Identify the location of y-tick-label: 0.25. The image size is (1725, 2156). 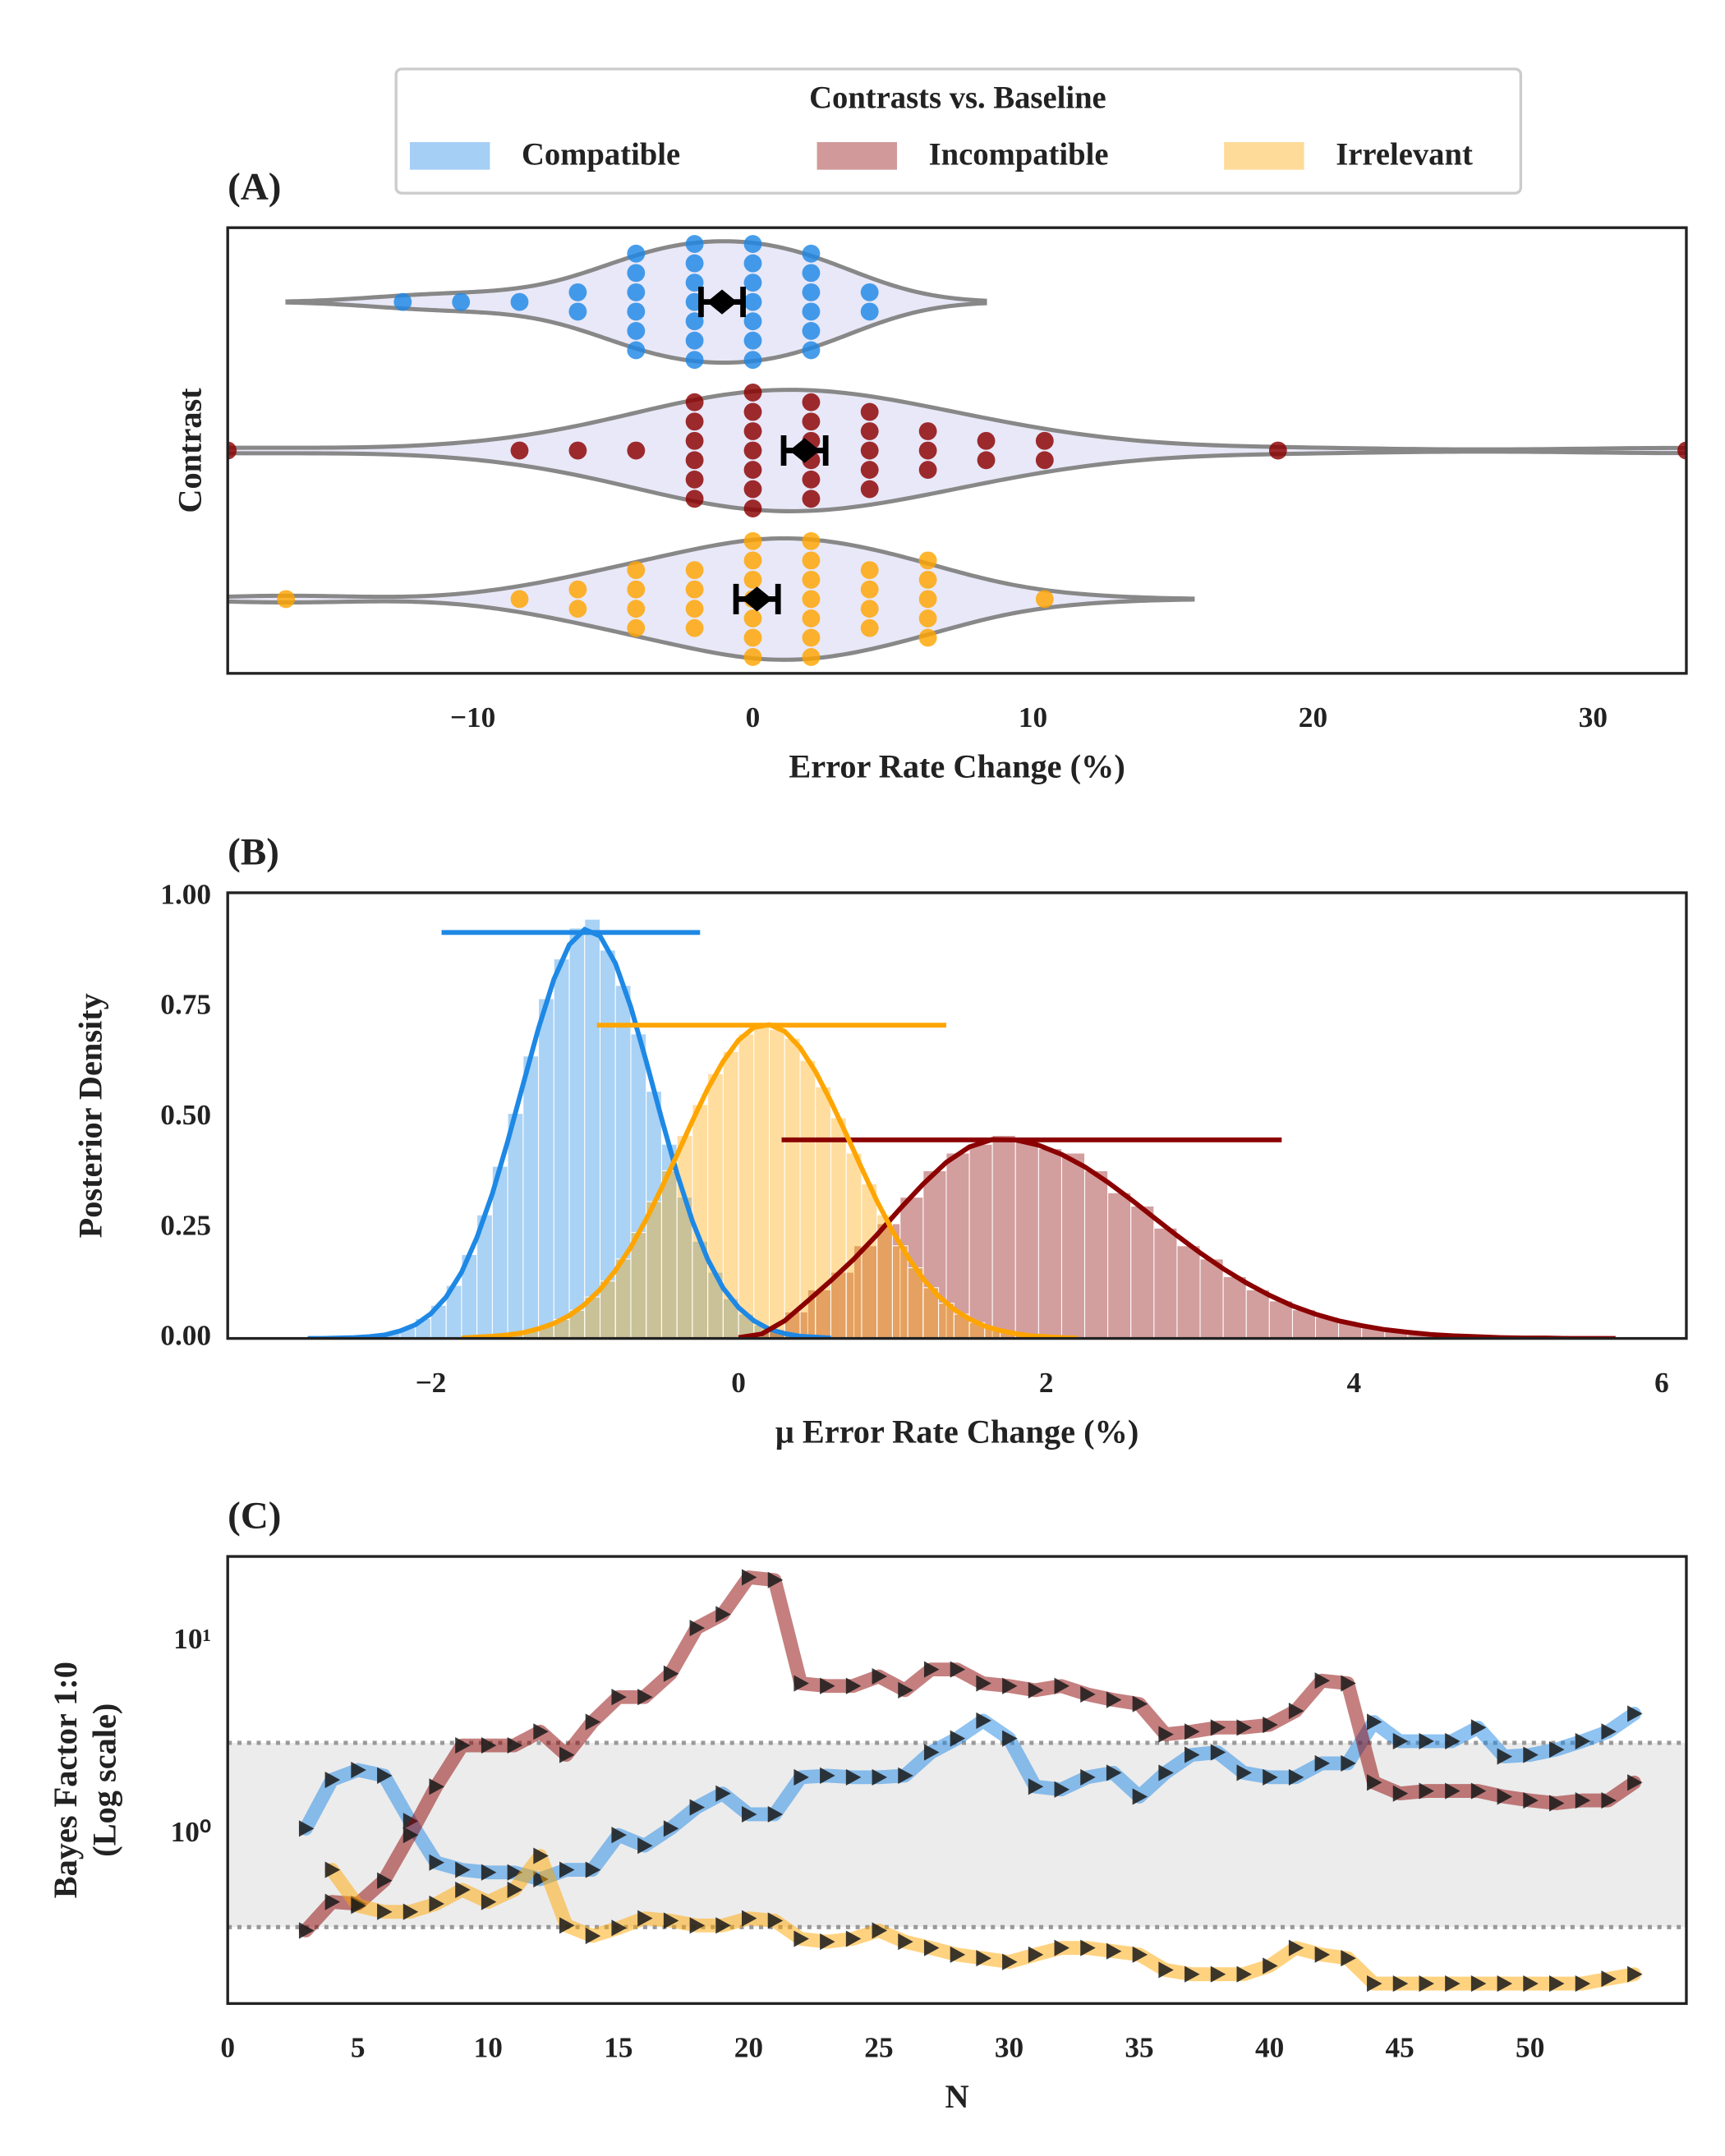
(185, 1225).